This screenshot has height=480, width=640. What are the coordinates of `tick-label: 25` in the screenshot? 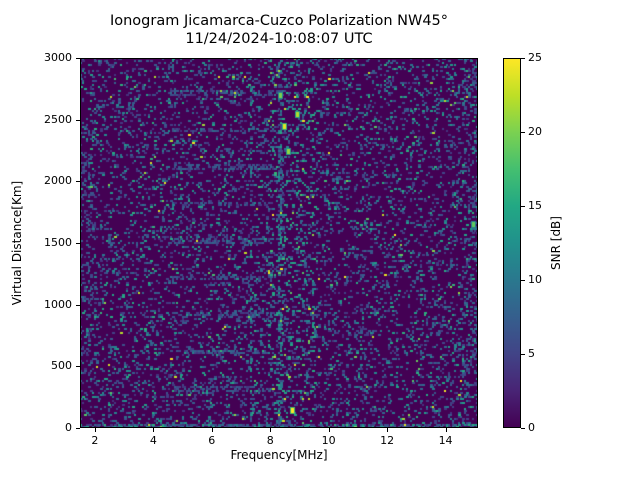 It's located at (535, 57).